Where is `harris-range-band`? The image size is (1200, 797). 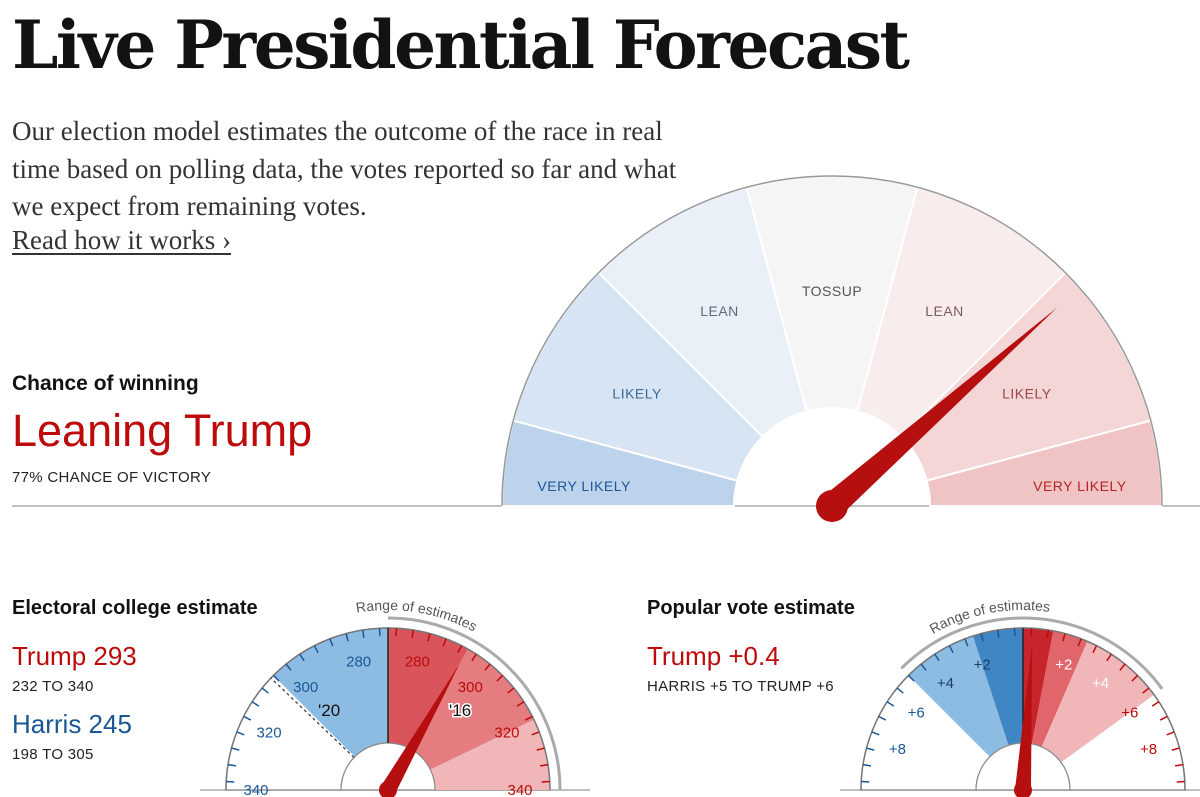 harris-range-band is located at coordinates (330, 692).